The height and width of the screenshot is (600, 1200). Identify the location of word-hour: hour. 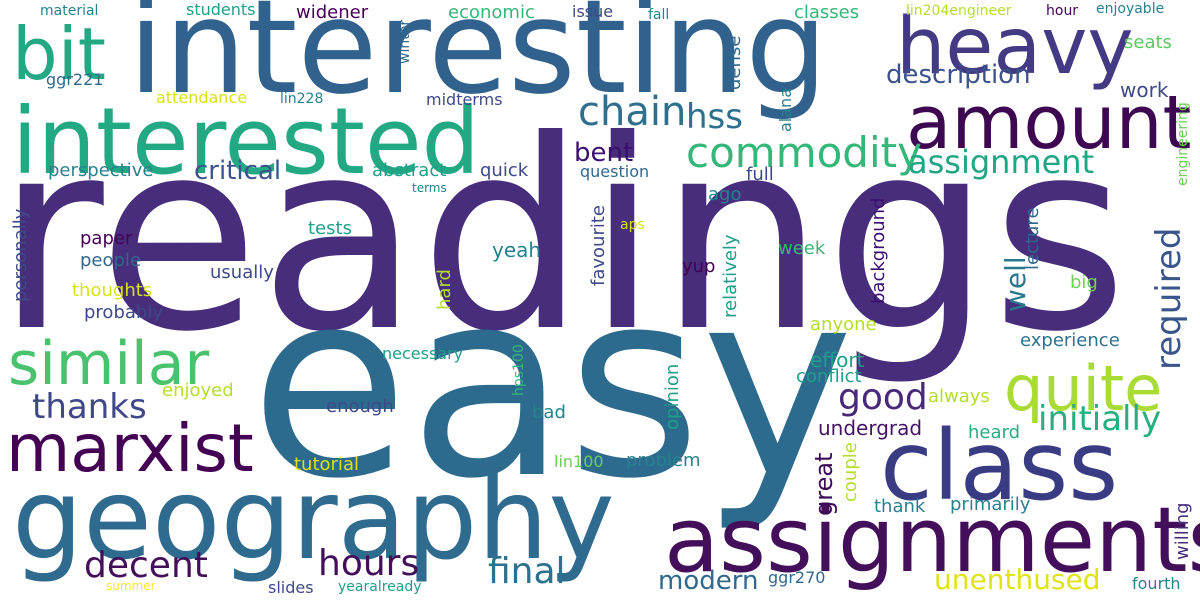
(1062, 11).